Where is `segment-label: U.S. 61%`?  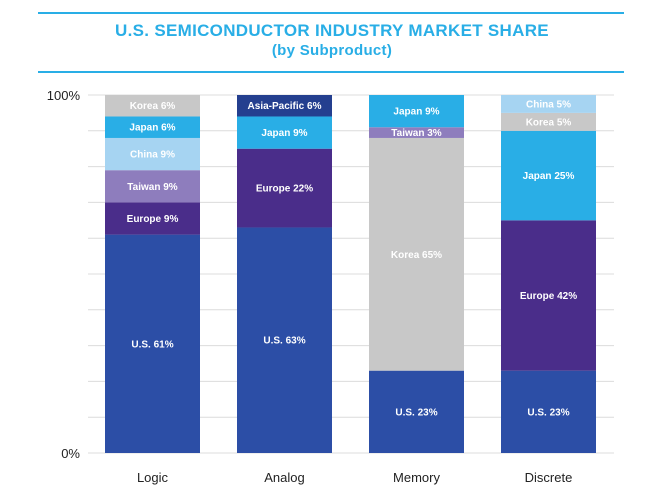 segment-label: U.S. 61% is located at coordinates (152, 344).